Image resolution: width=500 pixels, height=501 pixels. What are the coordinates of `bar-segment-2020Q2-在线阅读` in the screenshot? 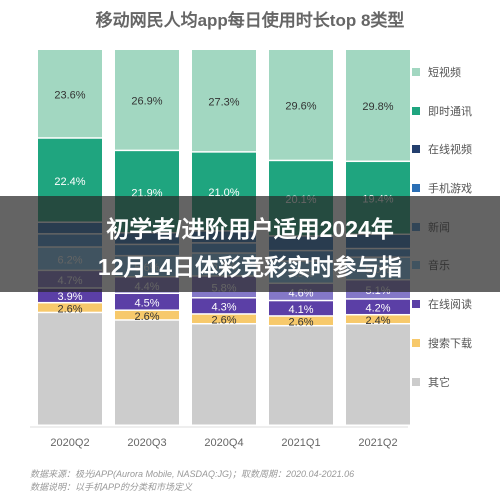 It's located at (70, 295).